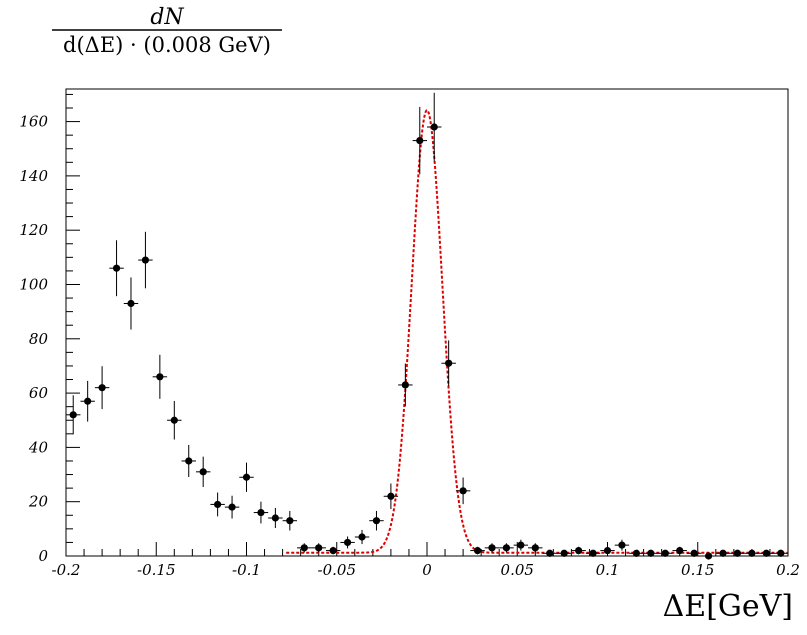  Describe the element at coordinates (33, 230) in the screenshot. I see `y-tick-label: 120` at that location.